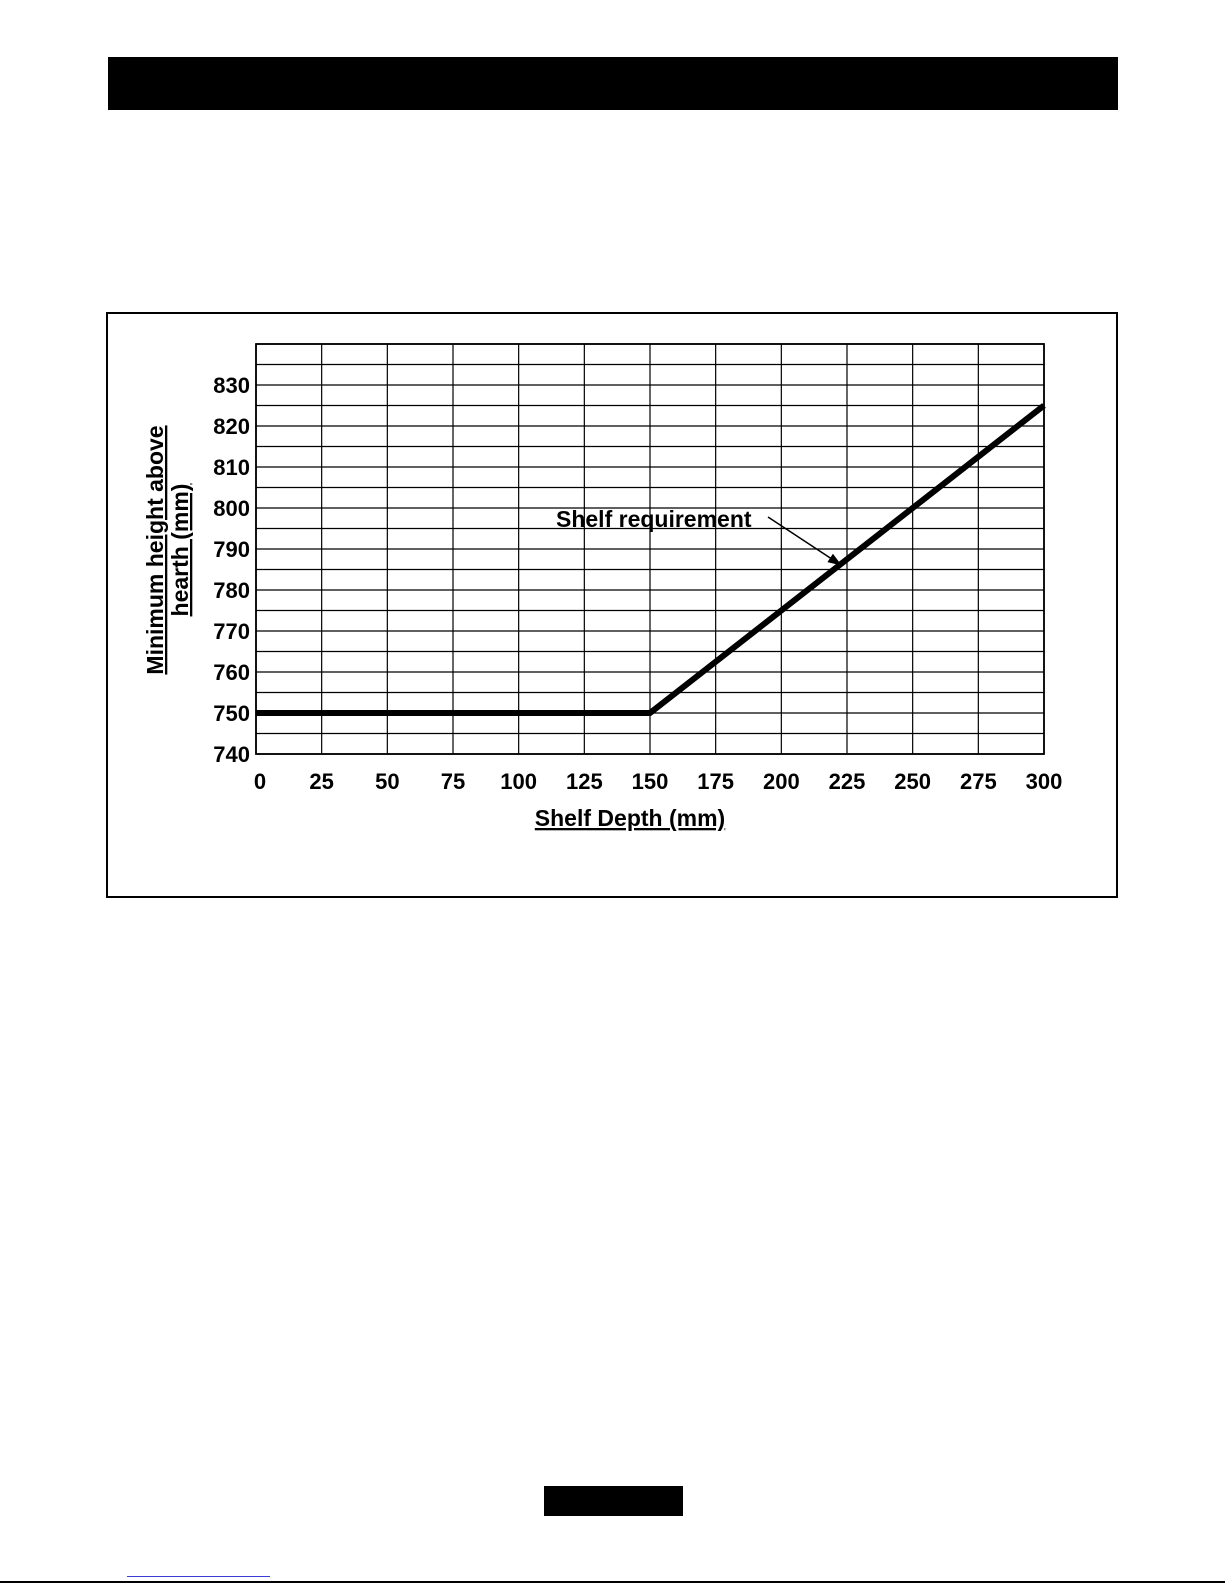 The height and width of the screenshot is (1585, 1225). Describe the element at coordinates (231, 549) in the screenshot. I see `y-tick-label: 790` at that location.